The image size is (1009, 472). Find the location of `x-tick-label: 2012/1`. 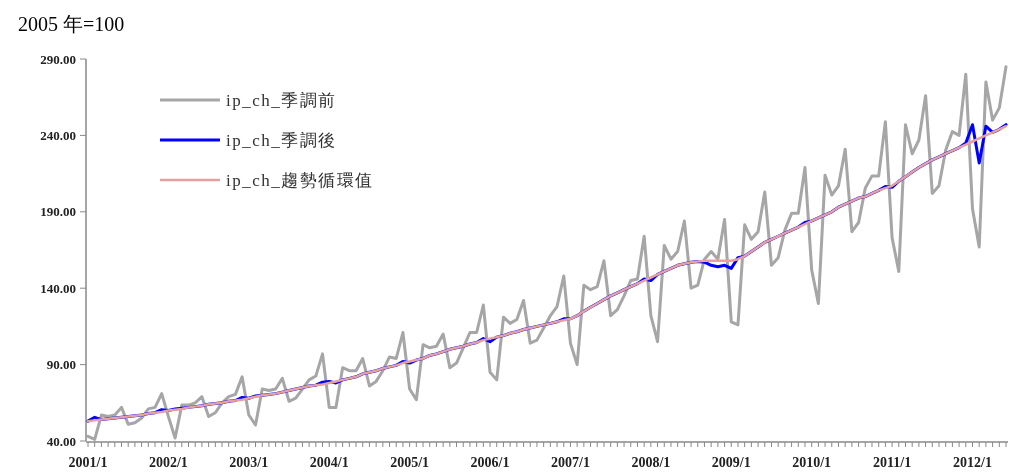

x-tick-label: 2012/1 is located at coordinates (972, 462).